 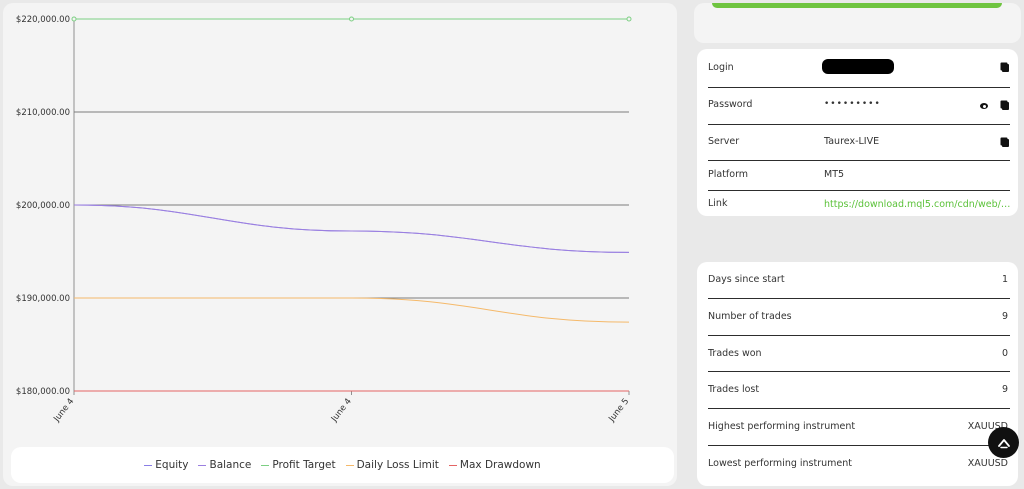 I want to click on server-row: Server Taurex-LIVE, so click(x=859, y=143).